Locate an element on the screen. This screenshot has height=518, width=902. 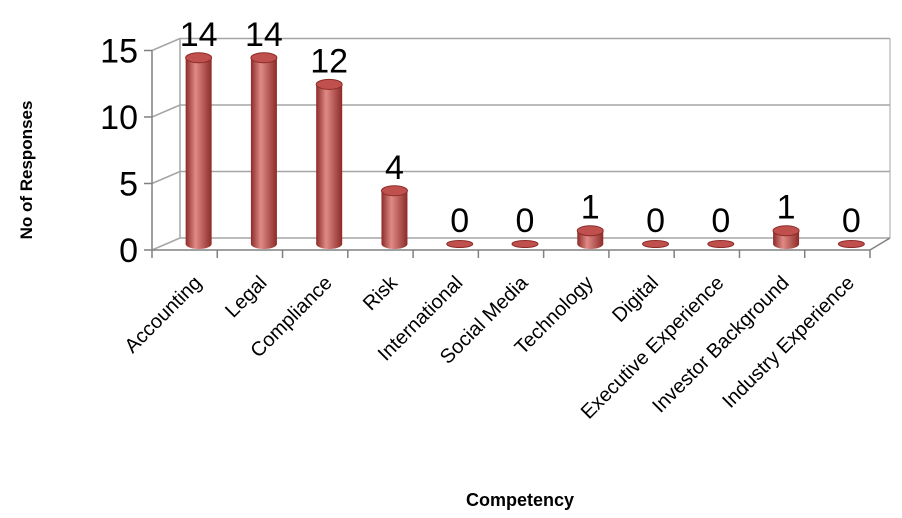
x-tick-label-risk: Risk is located at coordinates (381, 293).